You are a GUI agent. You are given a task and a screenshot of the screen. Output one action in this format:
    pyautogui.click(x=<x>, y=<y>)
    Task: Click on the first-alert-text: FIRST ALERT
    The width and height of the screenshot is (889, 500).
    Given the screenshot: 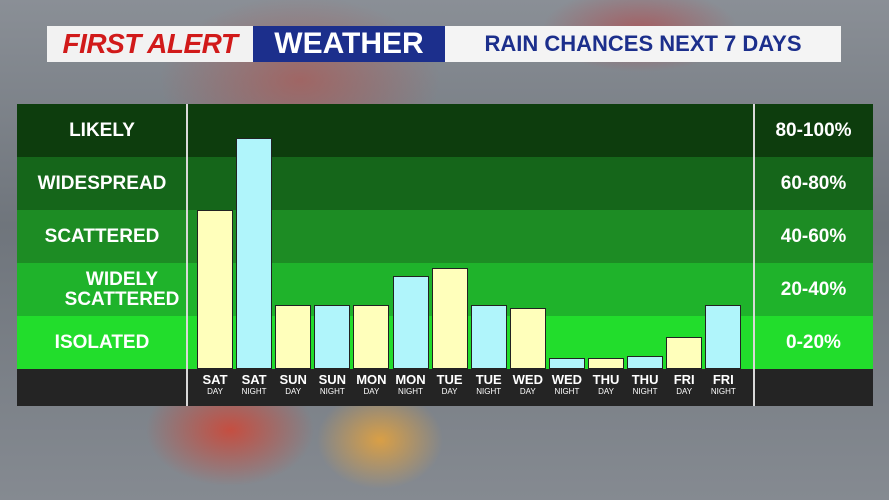 What is the action you would take?
    pyautogui.click(x=150, y=43)
    